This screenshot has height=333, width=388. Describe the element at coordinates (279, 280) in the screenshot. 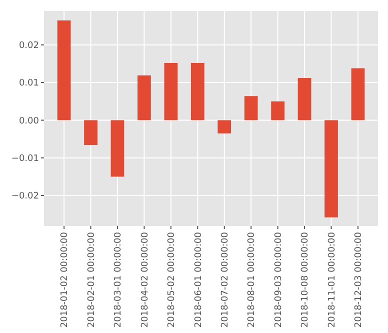

I see `x-tick-label: 2018-09-03 00:00:00` at that location.